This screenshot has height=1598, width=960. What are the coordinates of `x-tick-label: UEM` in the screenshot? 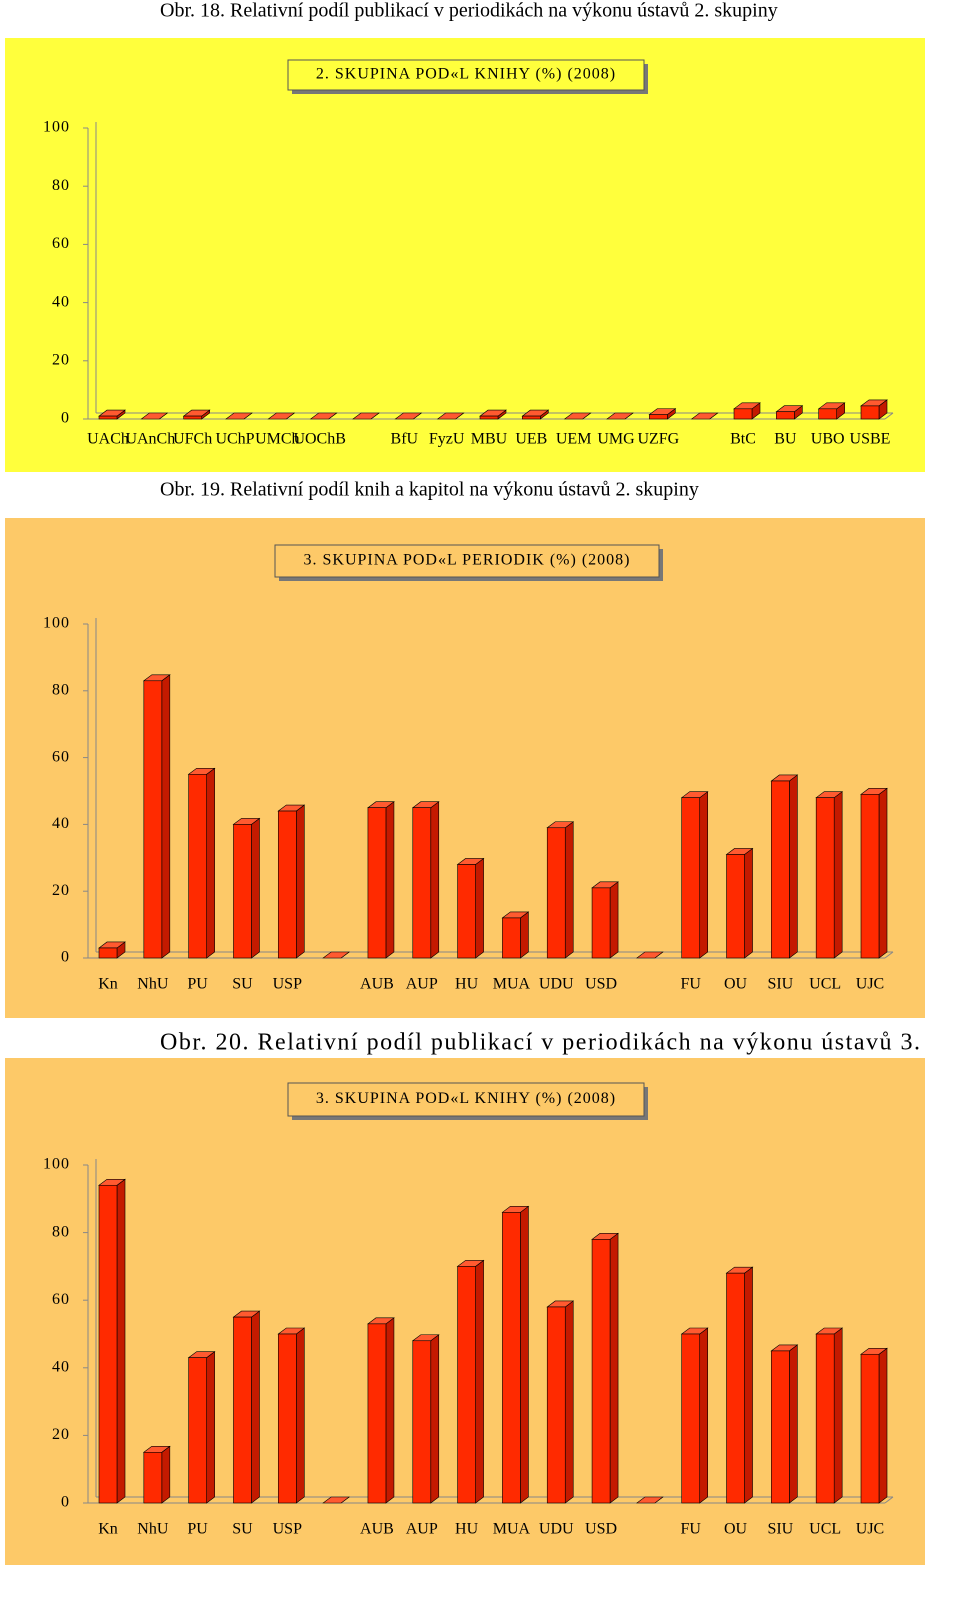 It's located at (574, 439).